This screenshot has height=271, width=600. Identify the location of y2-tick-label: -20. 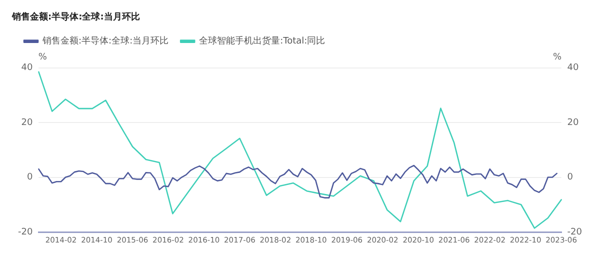
(574, 232).